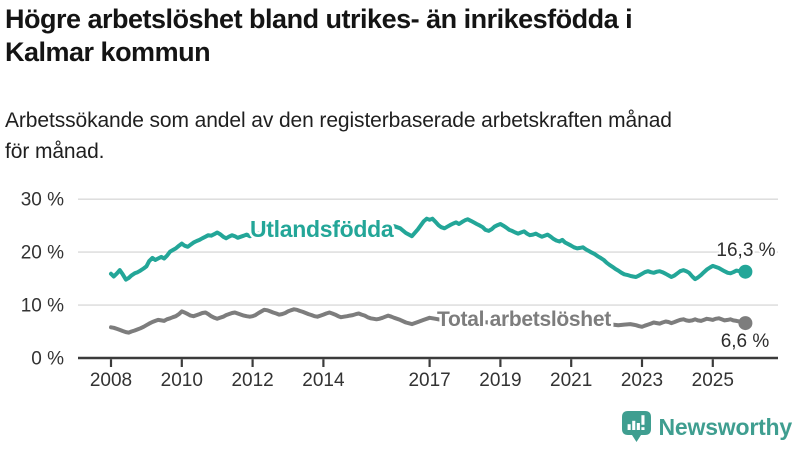  Describe the element at coordinates (252, 380) in the screenshot. I see `x-axis-tick-label: 2012` at that location.